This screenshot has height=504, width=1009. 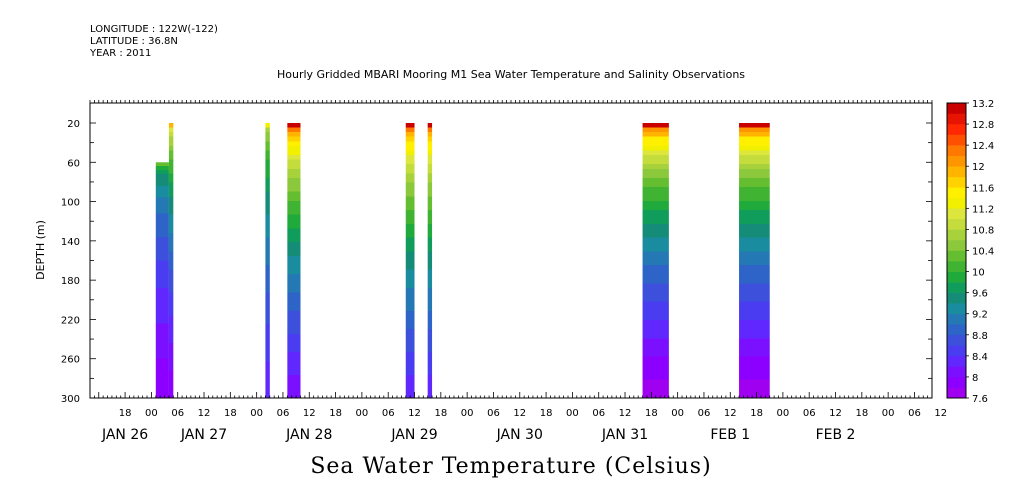 What do you see at coordinates (983, 104) in the screenshot?
I see `colorbar-label: 13.2` at bounding box center [983, 104].